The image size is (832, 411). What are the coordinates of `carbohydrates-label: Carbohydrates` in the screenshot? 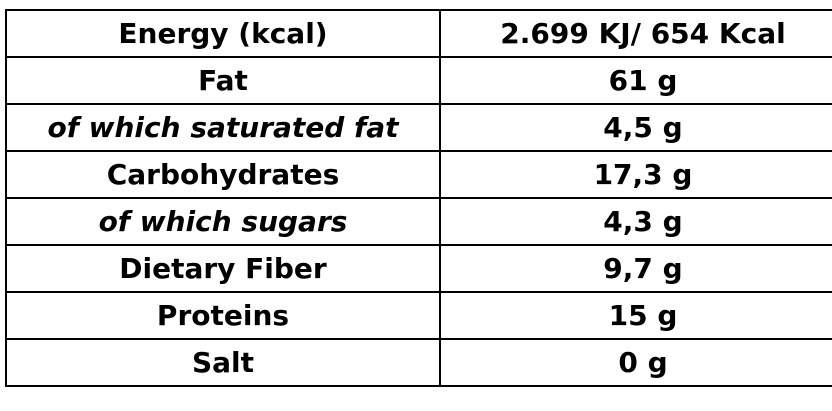 It's located at (223, 174).